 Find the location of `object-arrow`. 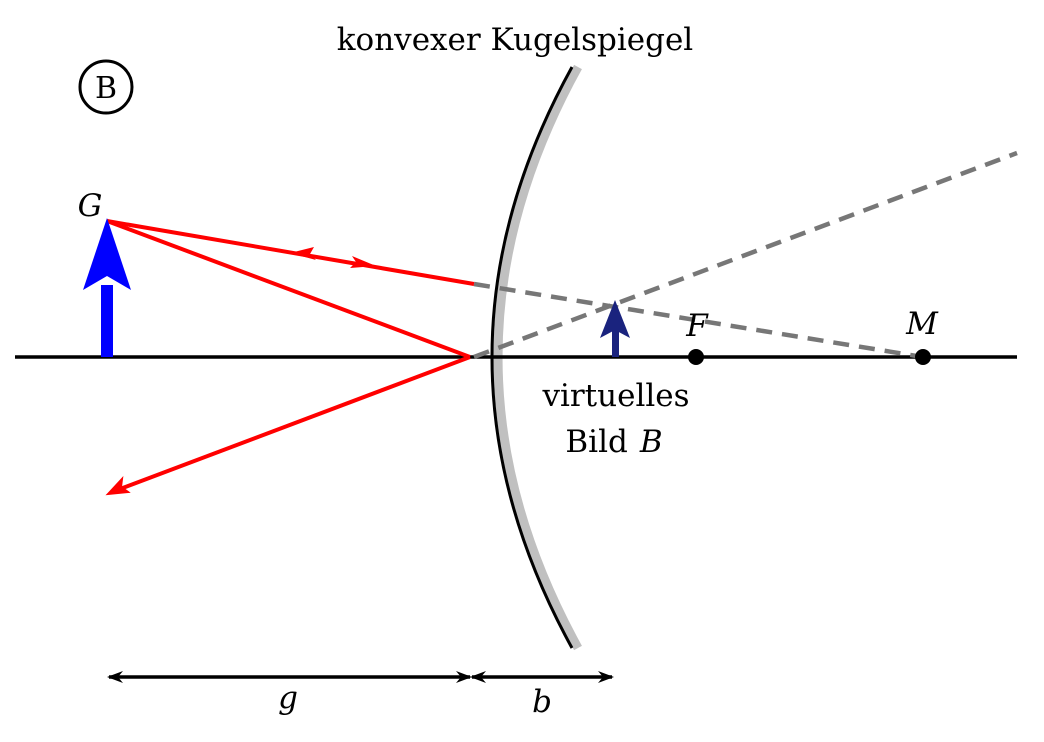

object-arrow is located at coordinates (107, 287).